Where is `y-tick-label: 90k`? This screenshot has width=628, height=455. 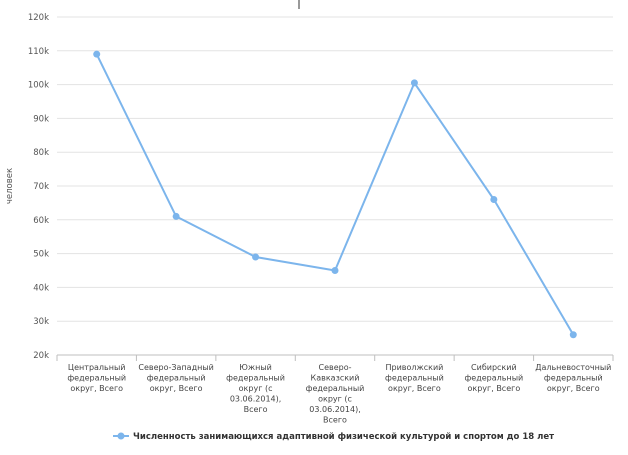 y-tick-label: 90k is located at coordinates (41, 119).